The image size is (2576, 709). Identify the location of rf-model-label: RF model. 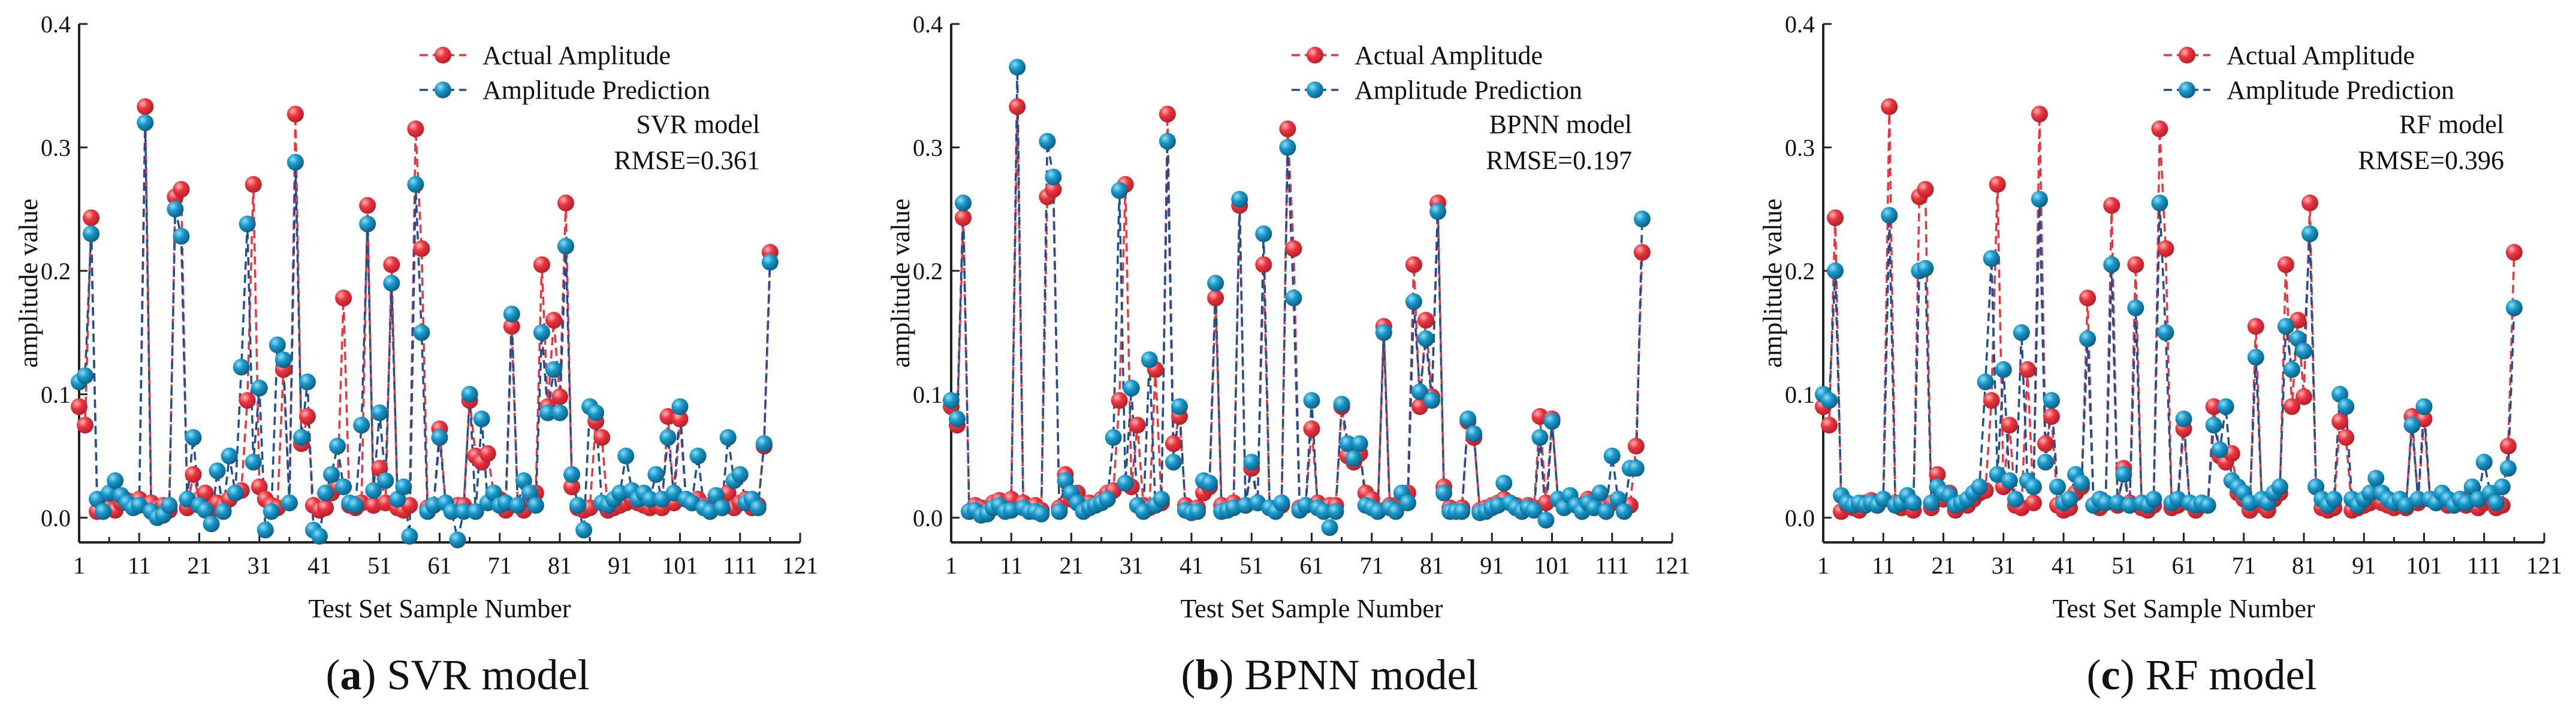
(2451, 124).